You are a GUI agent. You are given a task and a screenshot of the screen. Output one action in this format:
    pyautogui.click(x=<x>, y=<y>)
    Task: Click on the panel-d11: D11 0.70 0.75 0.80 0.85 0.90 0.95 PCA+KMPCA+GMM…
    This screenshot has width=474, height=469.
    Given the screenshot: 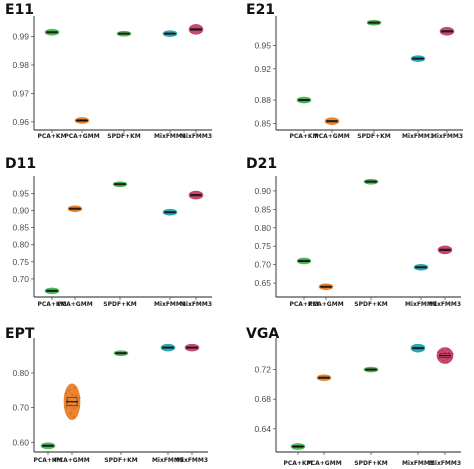 What is the action you would take?
    pyautogui.click(x=108, y=232)
    